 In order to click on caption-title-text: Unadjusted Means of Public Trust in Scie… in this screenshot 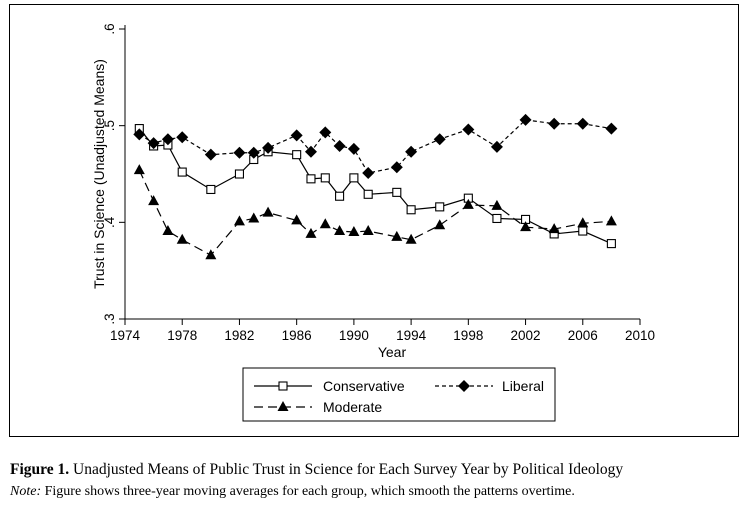, I will do `click(348, 469)`.